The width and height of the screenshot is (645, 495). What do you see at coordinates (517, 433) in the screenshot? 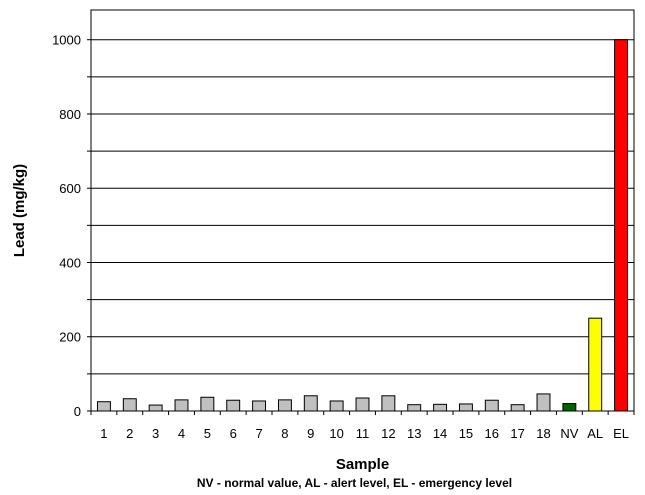
I see `x-tick-label: 17` at bounding box center [517, 433].